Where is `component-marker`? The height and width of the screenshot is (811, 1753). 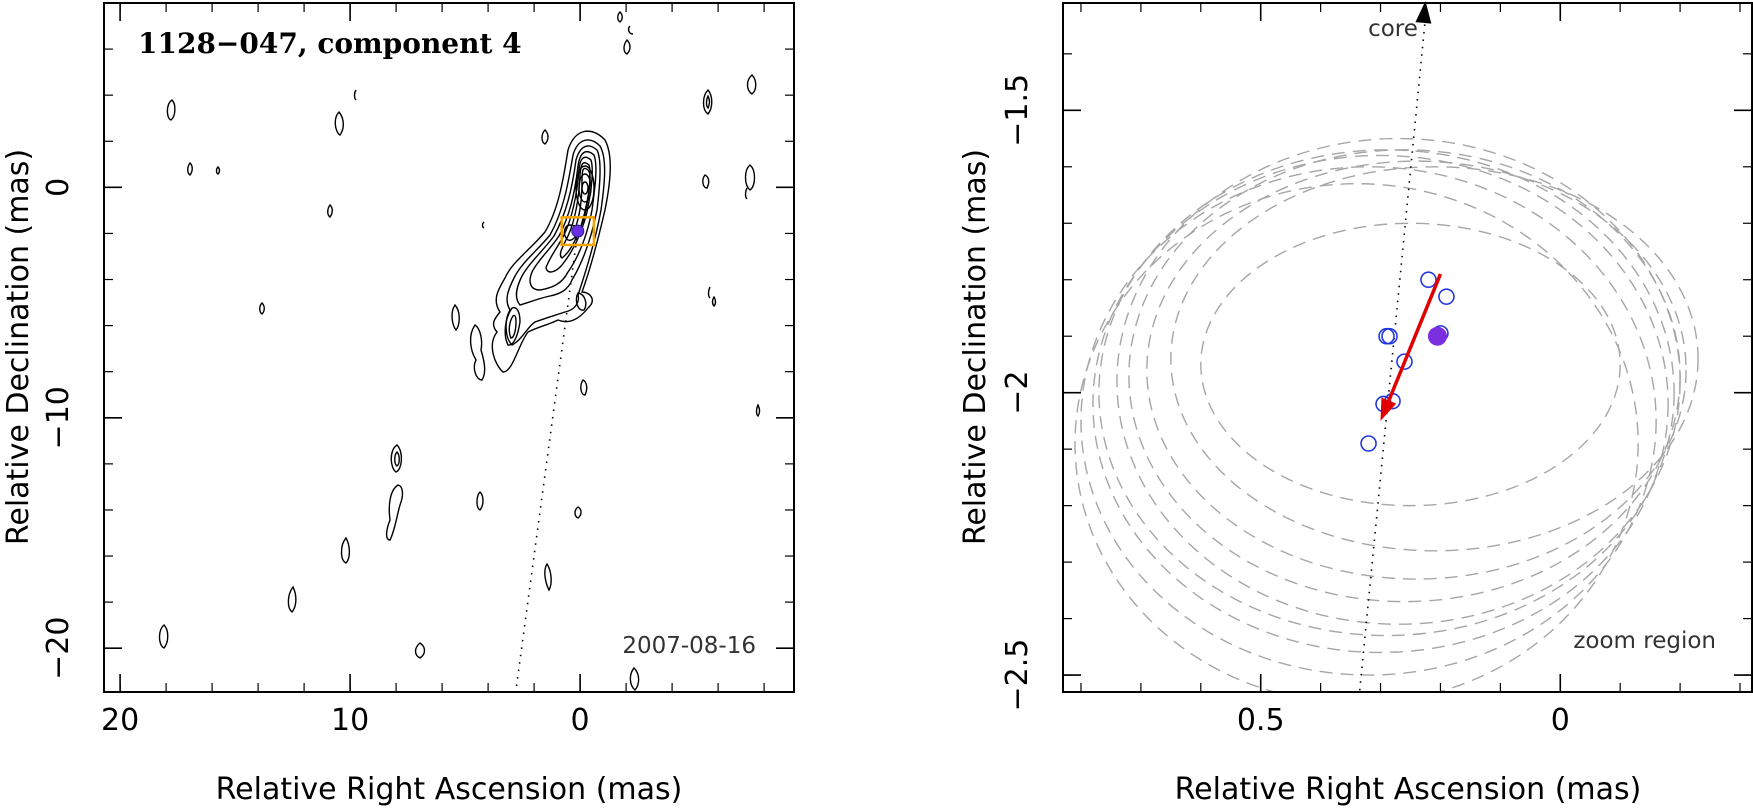
component-marker is located at coordinates (578, 231).